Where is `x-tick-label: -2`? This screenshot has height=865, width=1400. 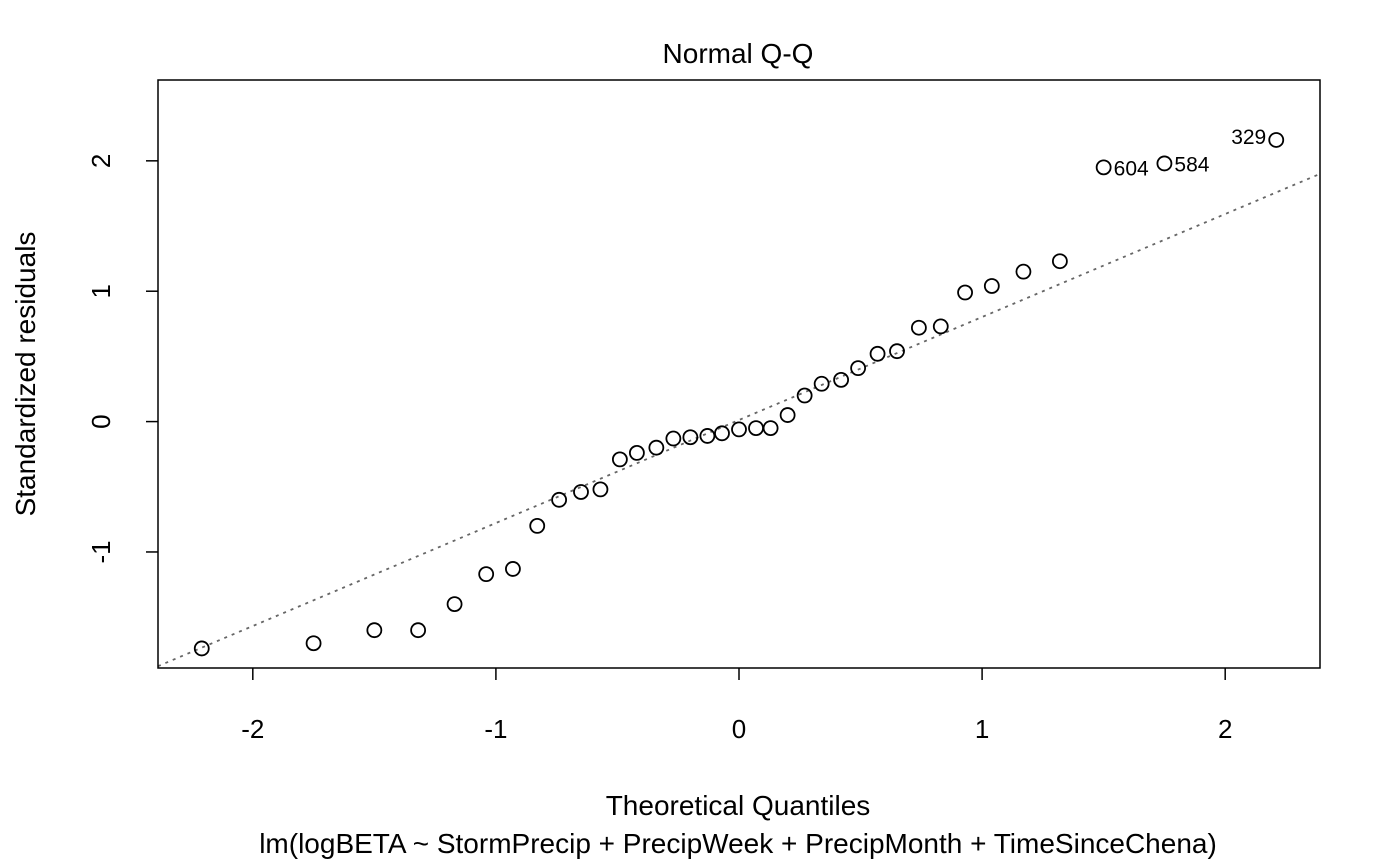
x-tick-label: -2 is located at coordinates (252, 729).